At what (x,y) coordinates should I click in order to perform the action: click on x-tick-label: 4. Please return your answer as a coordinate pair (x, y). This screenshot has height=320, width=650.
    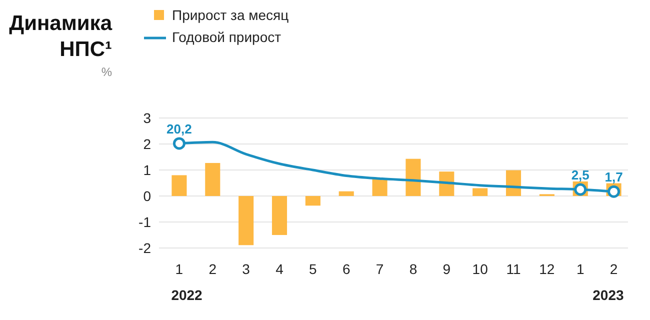
    Looking at the image, I should click on (280, 269).